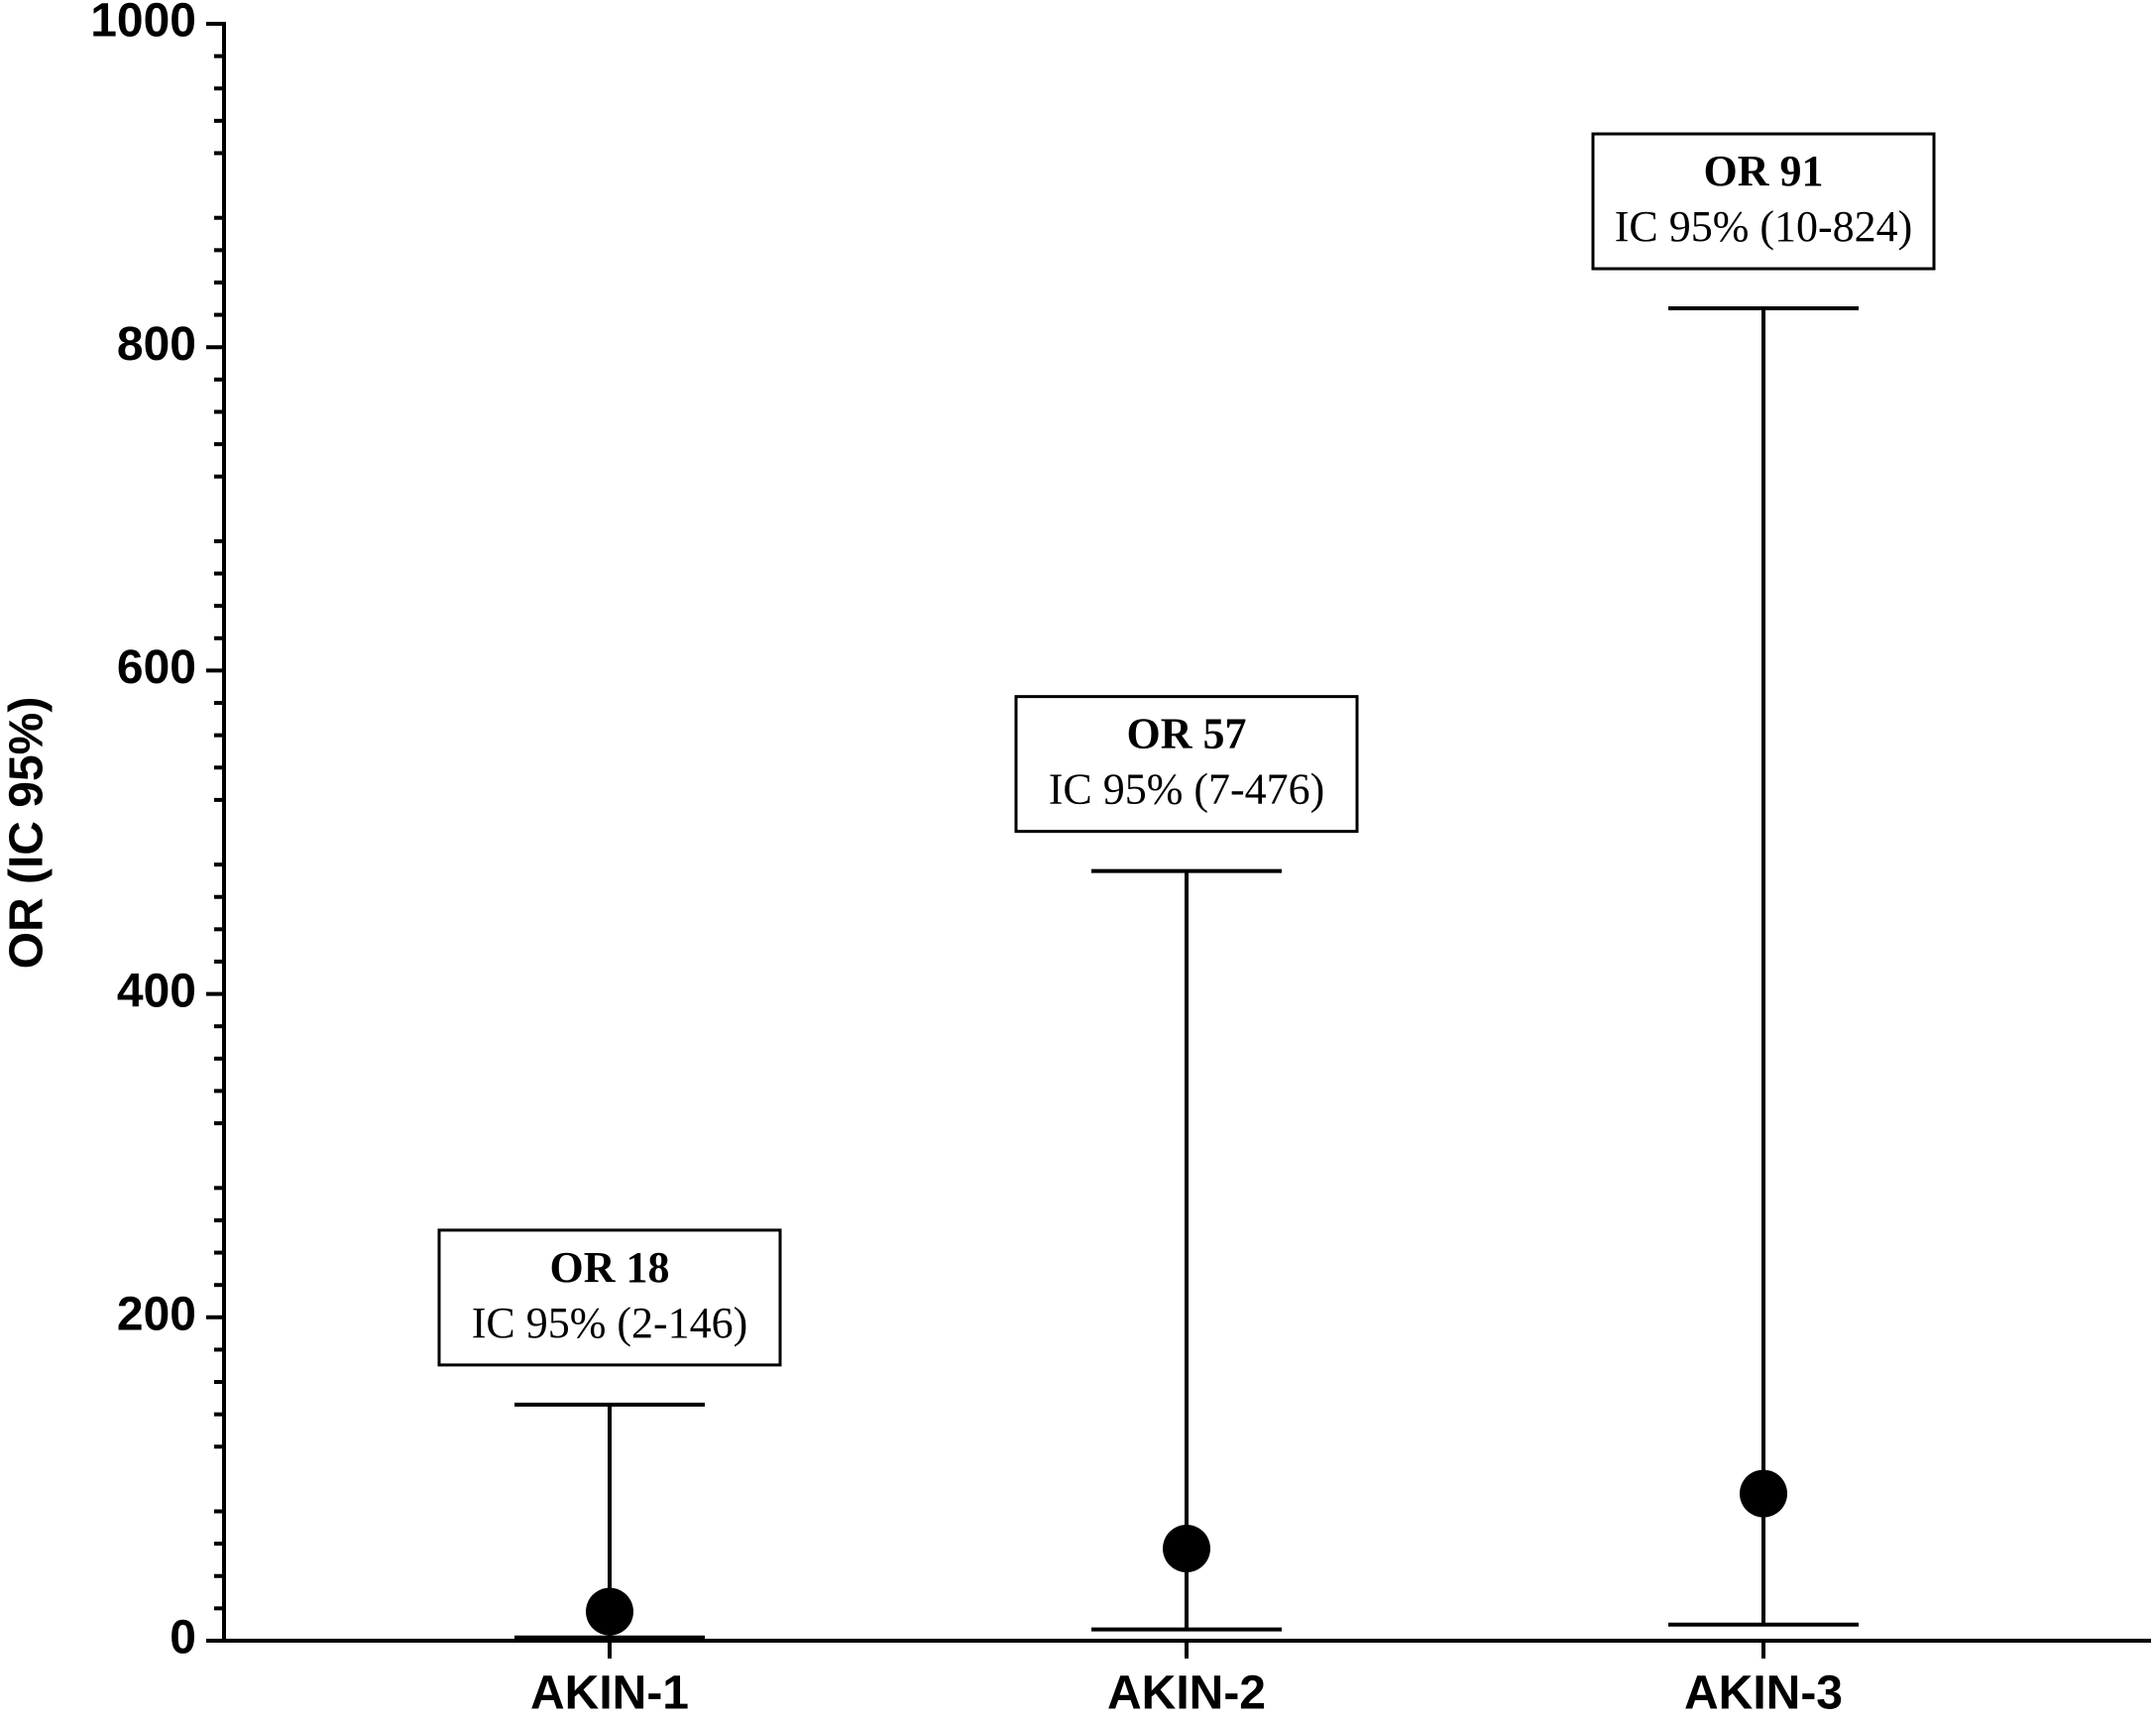  Describe the element at coordinates (27, 834) in the screenshot. I see `y-axis-title: OR (IC 95%)` at that location.